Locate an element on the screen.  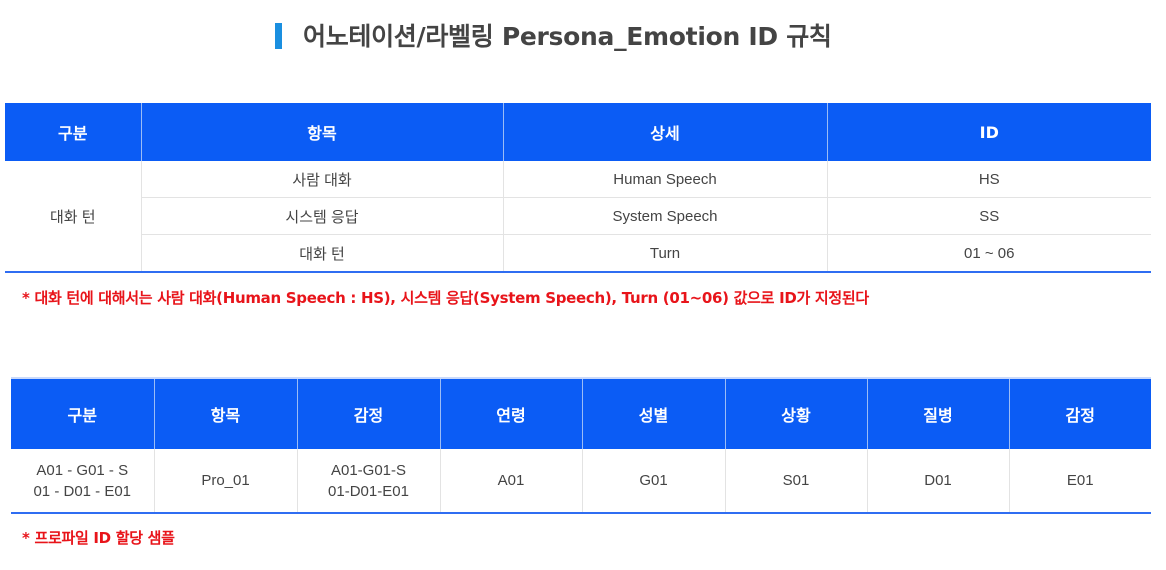
header-emotion: 감정 is located at coordinates (369, 413).